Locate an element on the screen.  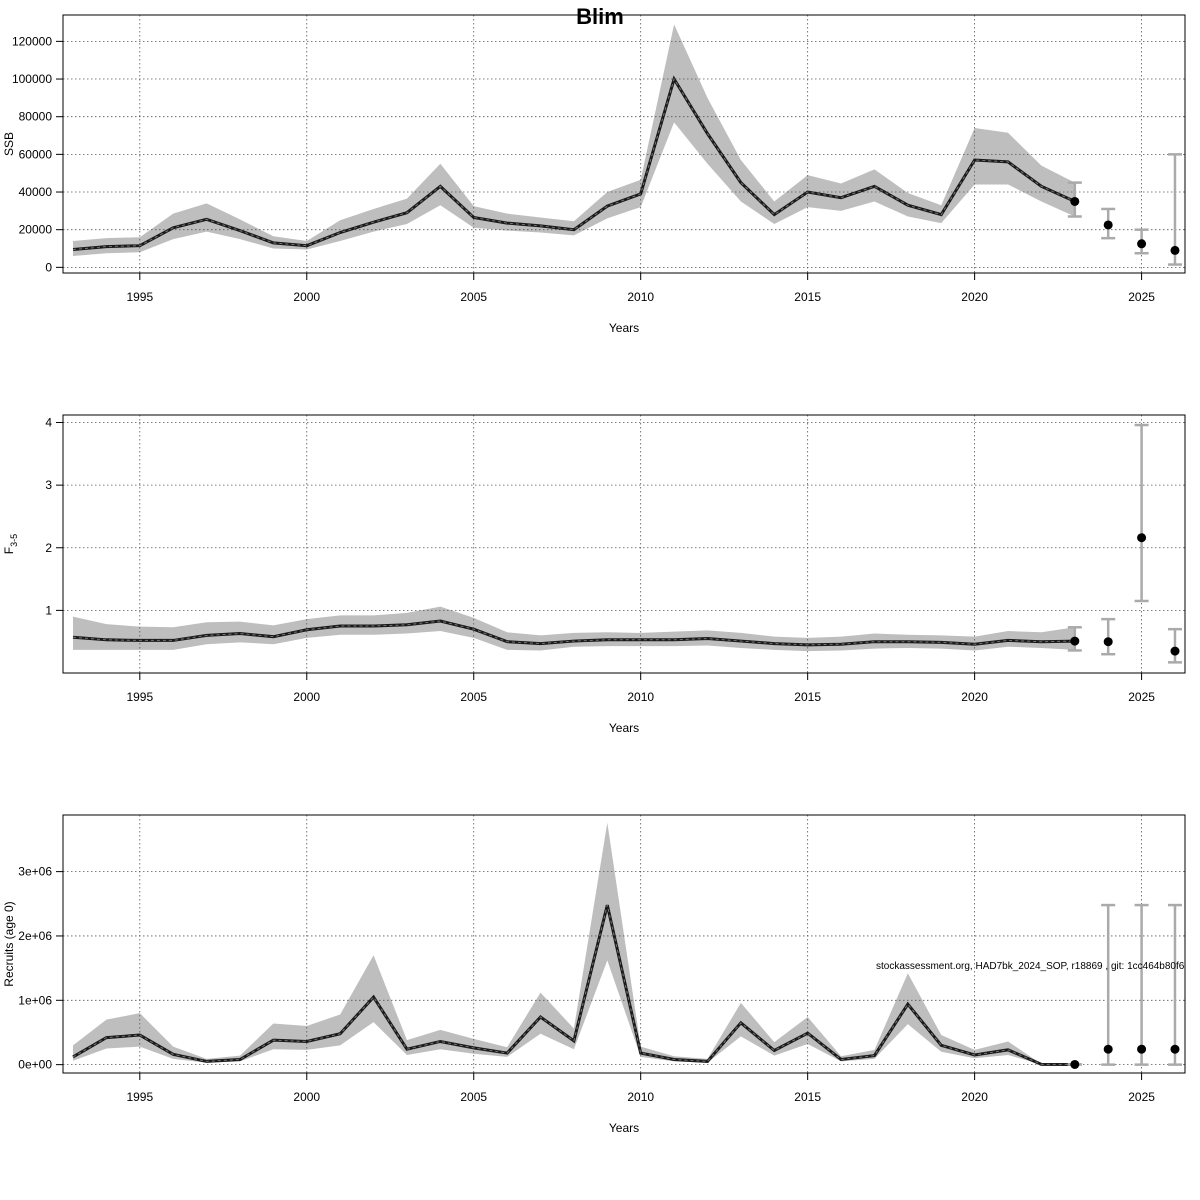
y-tick-label: 0 is located at coordinates (48, 267).